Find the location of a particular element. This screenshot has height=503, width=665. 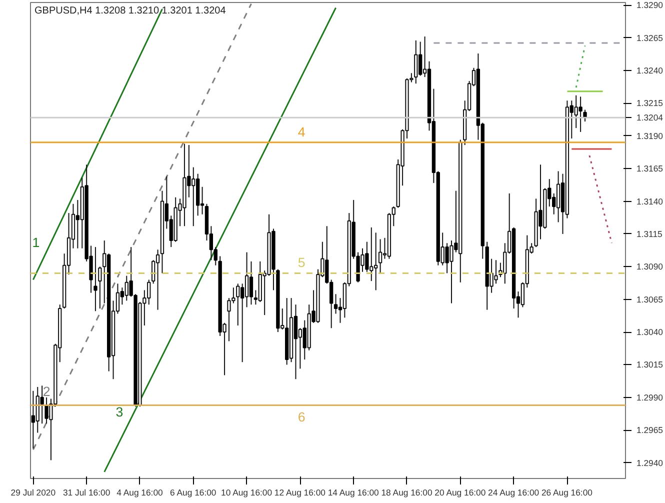

series-label: 3 is located at coordinates (120, 412).